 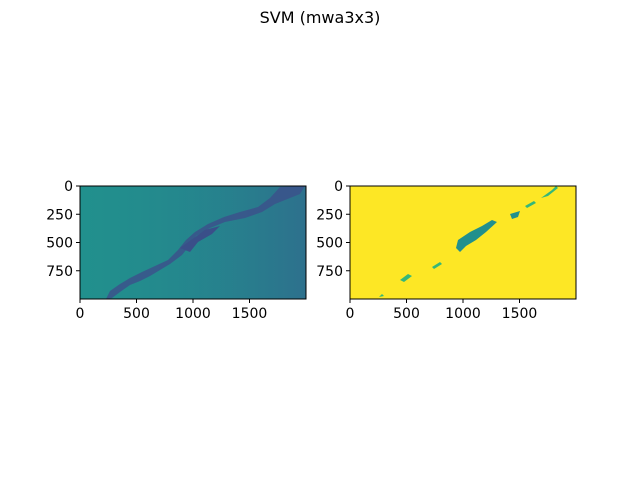 What do you see at coordinates (329, 244) in the screenshot?
I see `ytick-label-right-2: 500` at bounding box center [329, 244].